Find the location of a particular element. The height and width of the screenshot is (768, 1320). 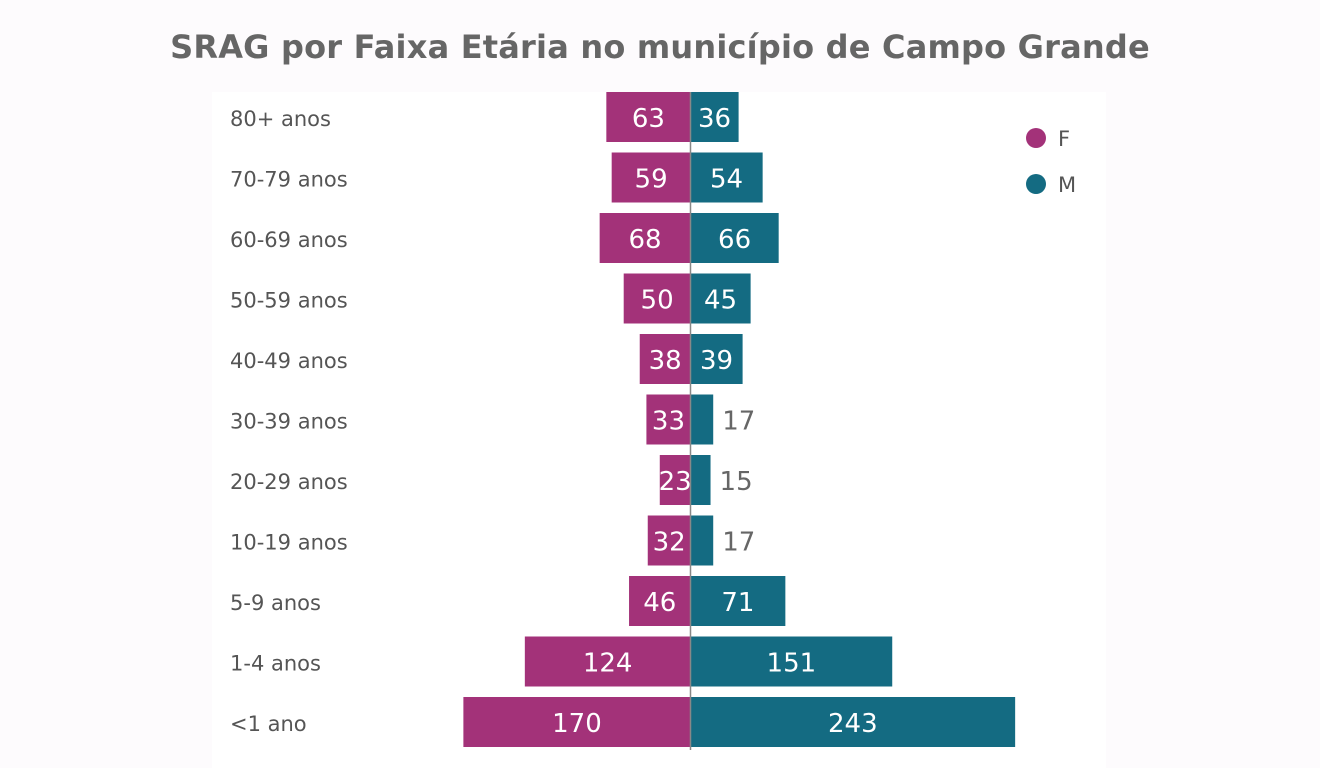

value-label-f: 124 is located at coordinates (608, 664).